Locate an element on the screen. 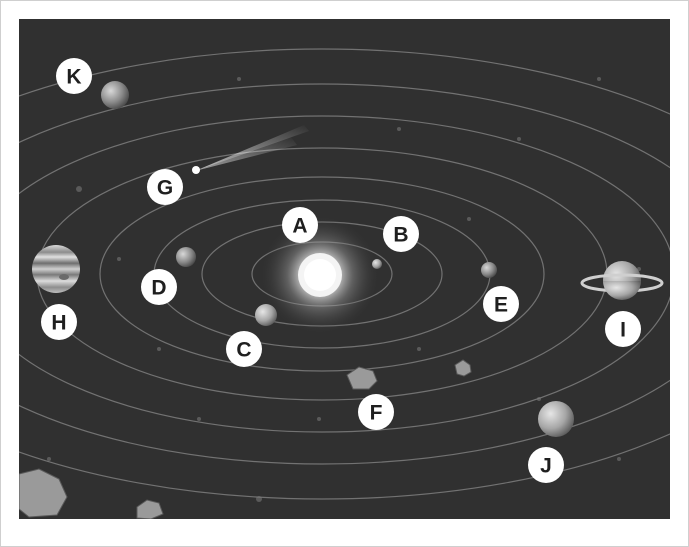  label-e-text: E is located at coordinates (501, 305).